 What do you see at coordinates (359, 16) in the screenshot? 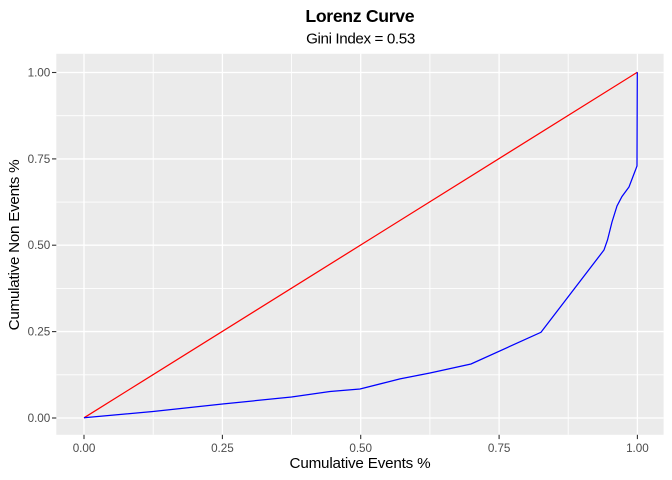
I see `svg-text: Lorenz Curve` at bounding box center [359, 16].